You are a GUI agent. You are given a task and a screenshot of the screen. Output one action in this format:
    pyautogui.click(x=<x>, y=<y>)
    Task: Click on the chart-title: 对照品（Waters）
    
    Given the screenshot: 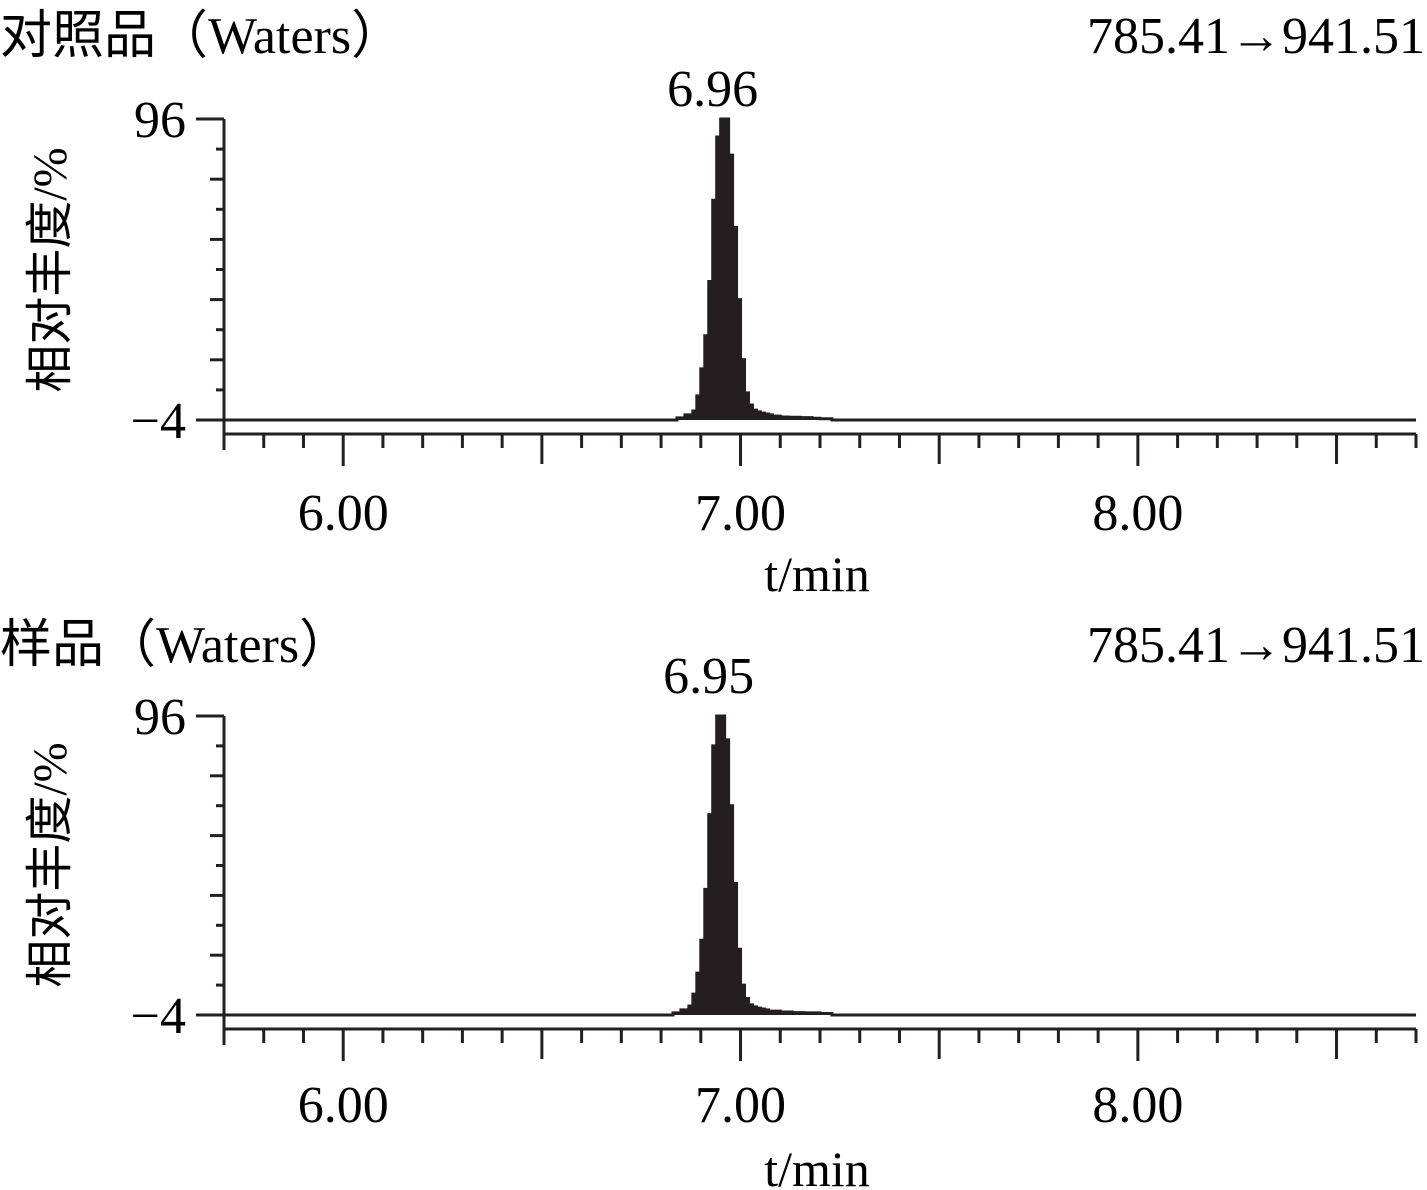 What is the action you would take?
    pyautogui.click(x=201, y=36)
    